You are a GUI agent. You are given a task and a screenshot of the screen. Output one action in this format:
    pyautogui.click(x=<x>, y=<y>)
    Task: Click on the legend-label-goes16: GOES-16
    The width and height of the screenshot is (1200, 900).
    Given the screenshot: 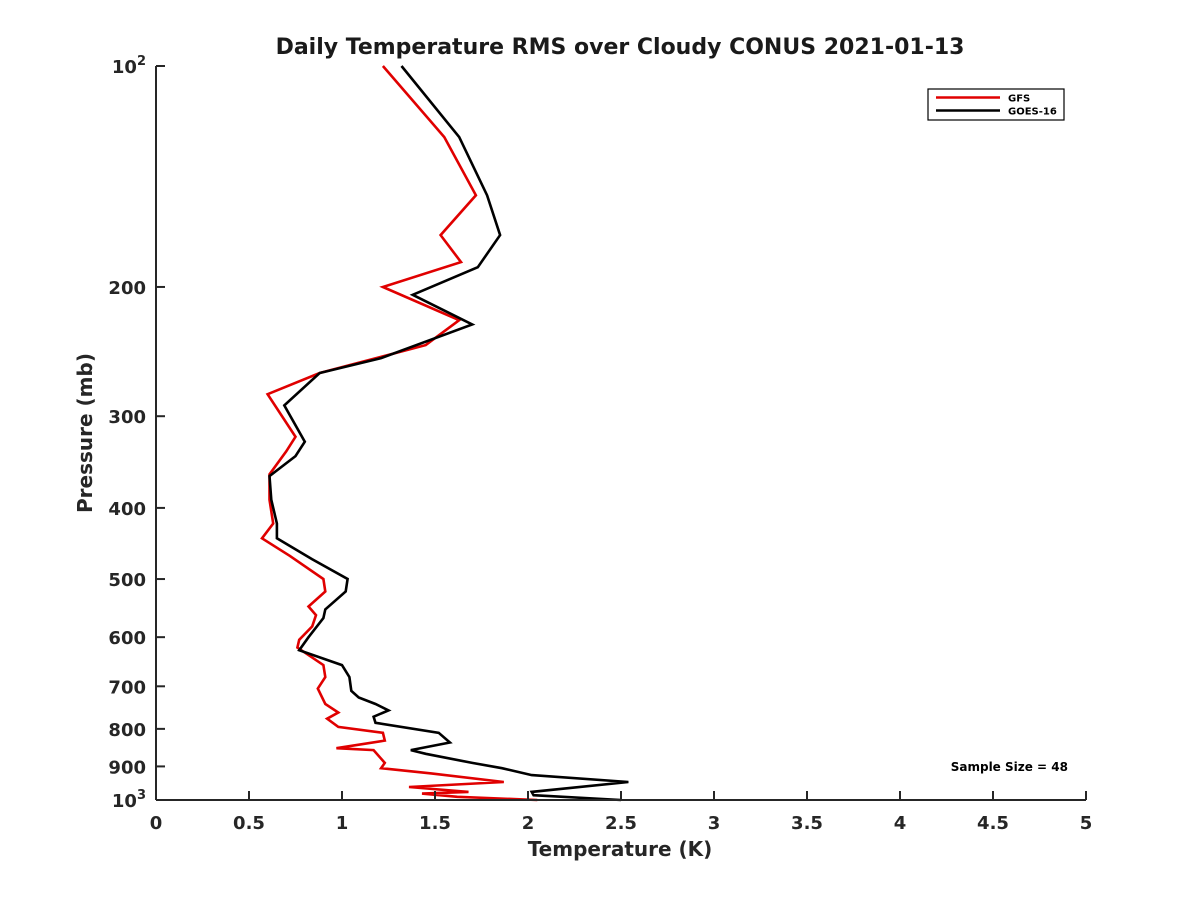 What is the action you would take?
    pyautogui.click(x=1032, y=112)
    